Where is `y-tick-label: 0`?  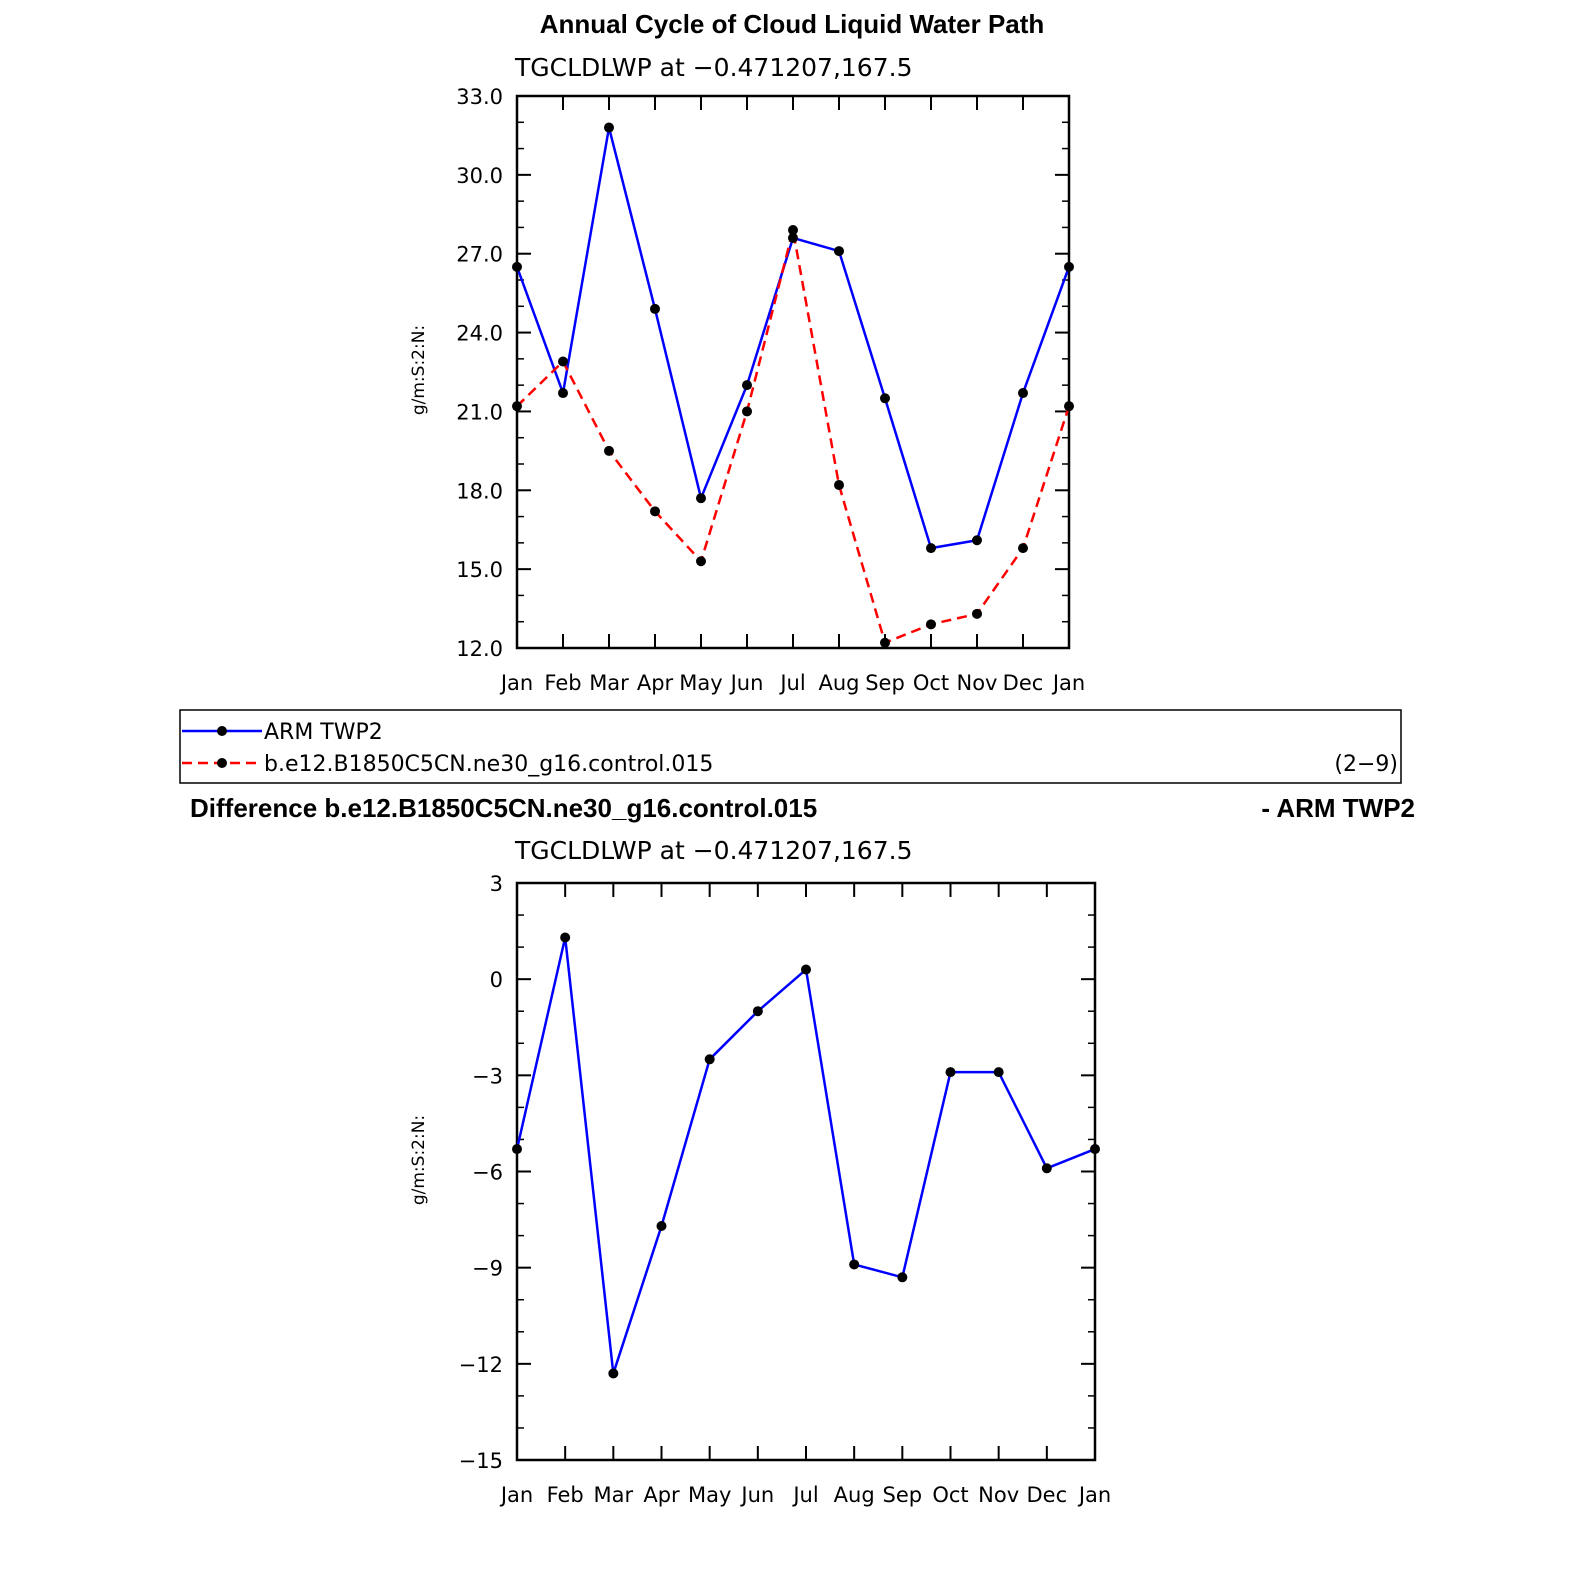
y-tick-label: 0 is located at coordinates (496, 980).